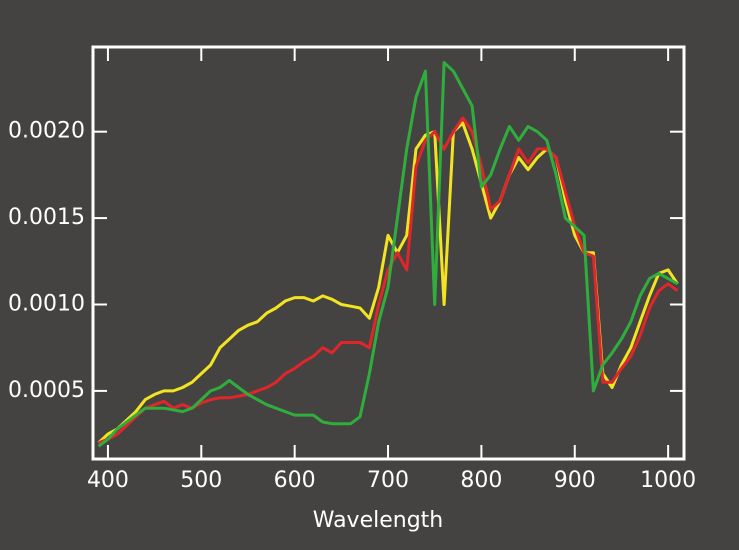 The height and width of the screenshot is (550, 739). Describe the element at coordinates (388, 480) in the screenshot. I see `x-tick-label: 700` at that location.